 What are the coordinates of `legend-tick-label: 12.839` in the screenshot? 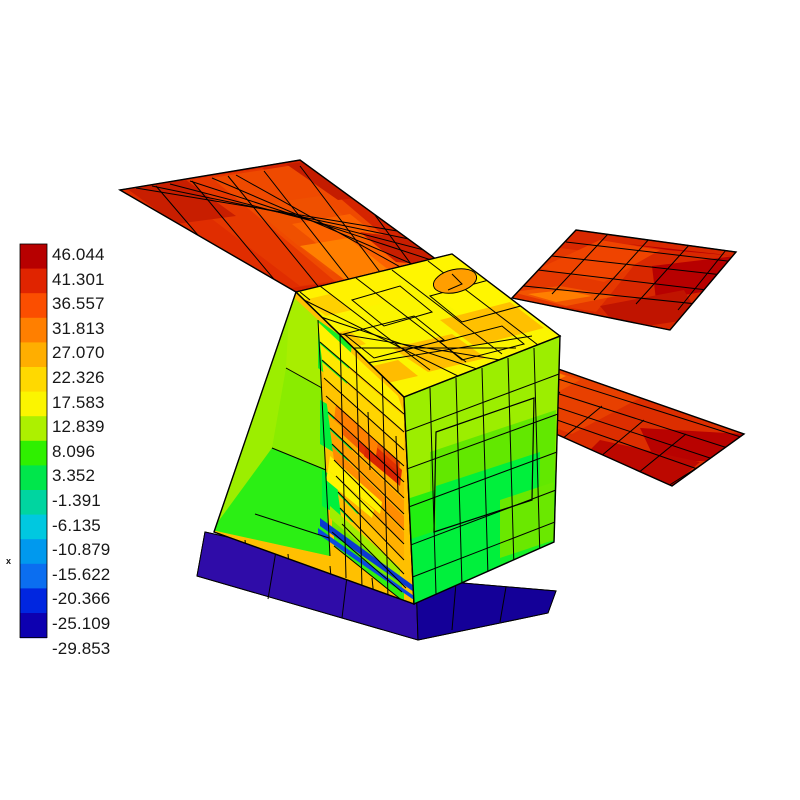 It's located at (78, 427).